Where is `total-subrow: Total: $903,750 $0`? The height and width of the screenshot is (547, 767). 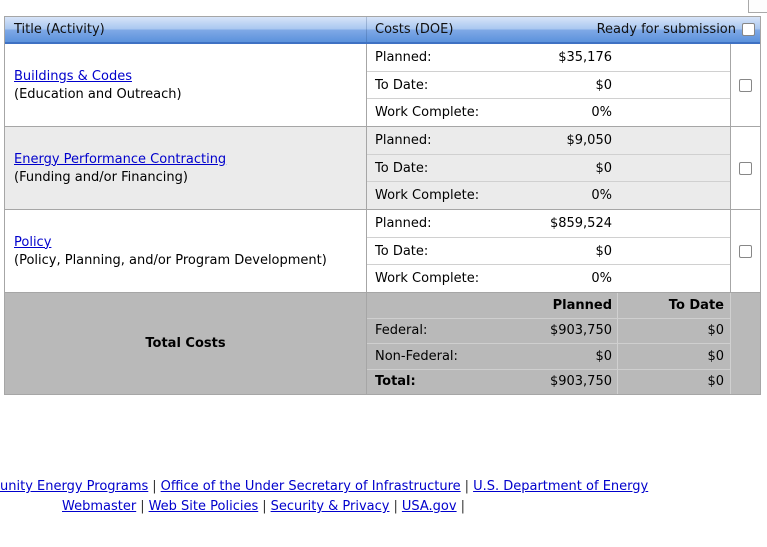
total-subrow: Total: $903,750 $0 is located at coordinates (548, 381).